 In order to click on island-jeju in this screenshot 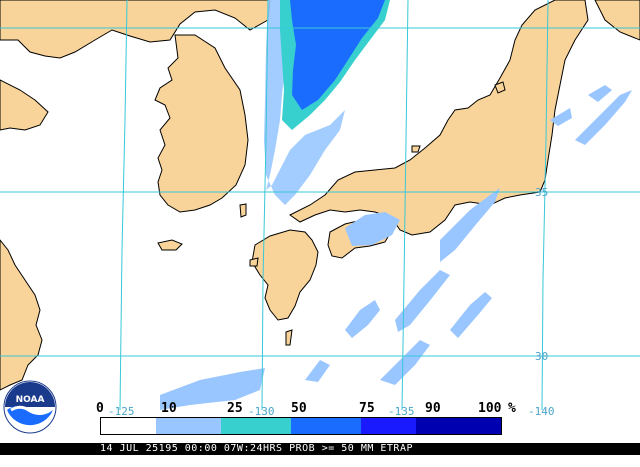, I will do `click(170, 245)`.